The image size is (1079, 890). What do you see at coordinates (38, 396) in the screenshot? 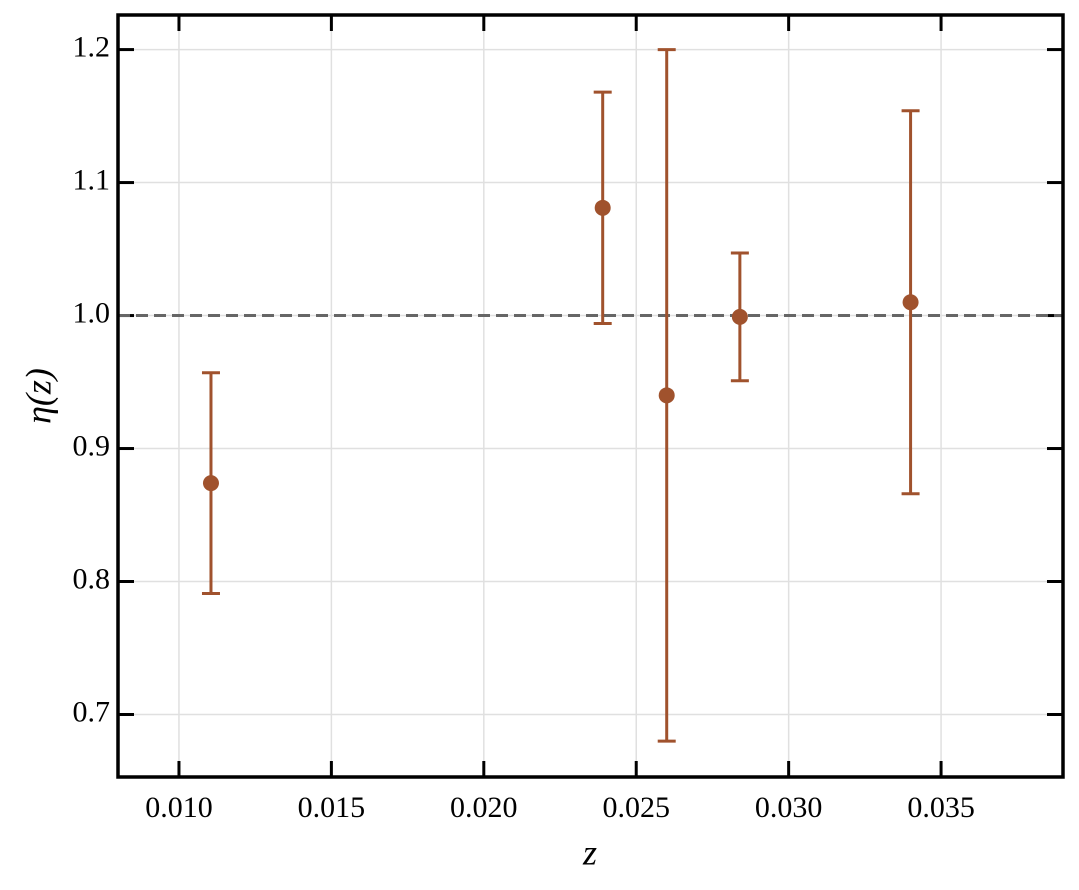
I see `y-axis-label: η(z)` at bounding box center [38, 396].